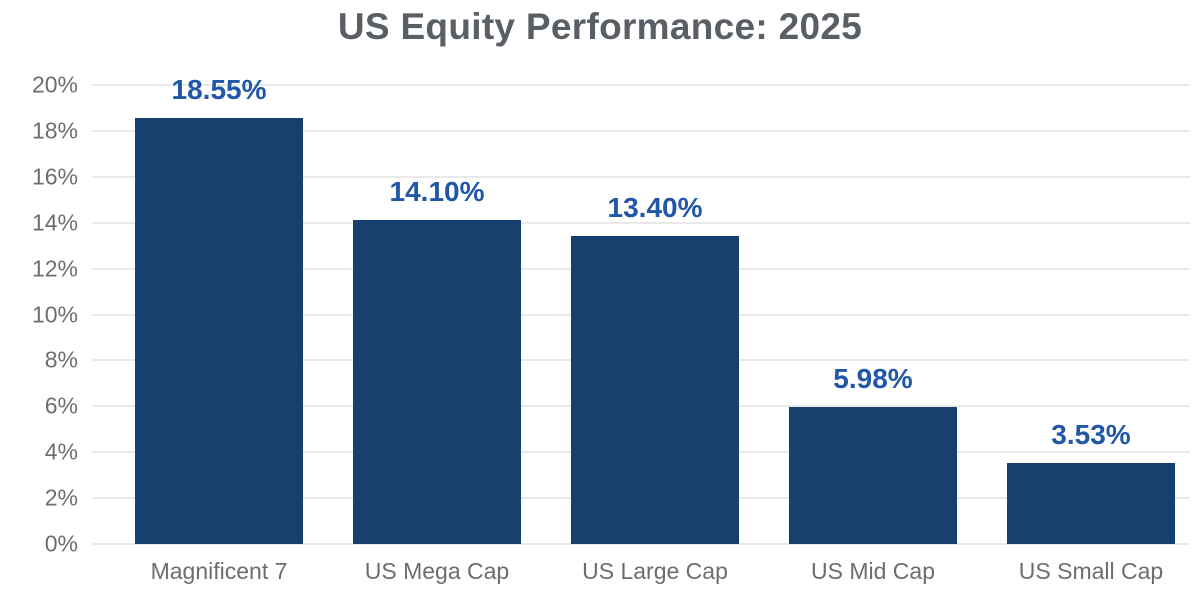 The image size is (1200, 600). Describe the element at coordinates (54, 268) in the screenshot. I see `y-axis-tick-label: 12%` at that location.